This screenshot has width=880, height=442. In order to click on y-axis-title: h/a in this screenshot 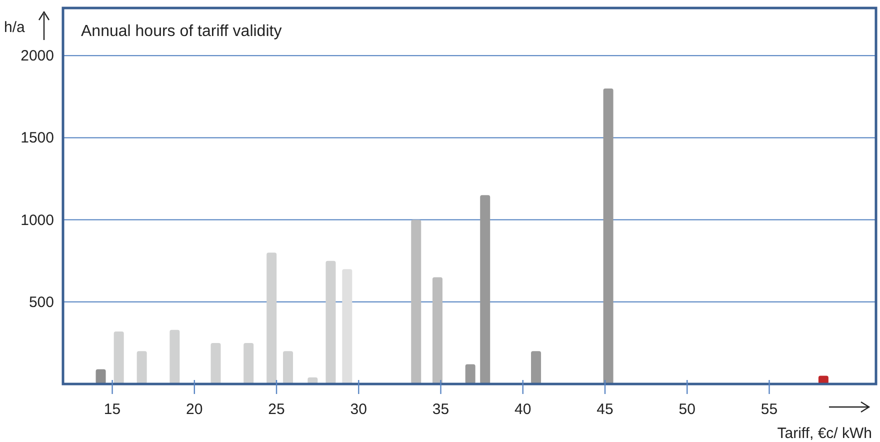, I will do `click(15, 27)`.